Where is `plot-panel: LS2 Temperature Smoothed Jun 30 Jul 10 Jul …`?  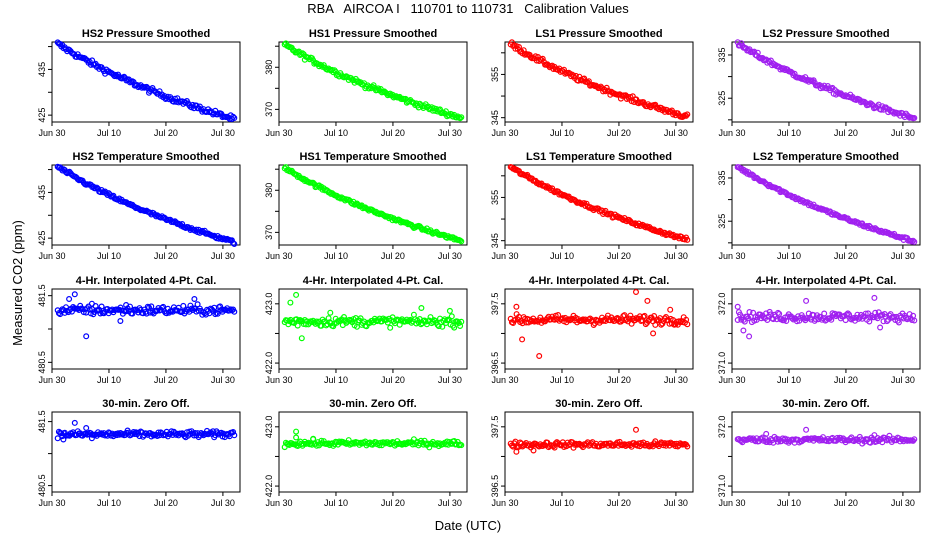
plot-panel: LS2 Temperature Smoothed Jun 30 Jul 10 Jul … is located at coordinates (819, 206).